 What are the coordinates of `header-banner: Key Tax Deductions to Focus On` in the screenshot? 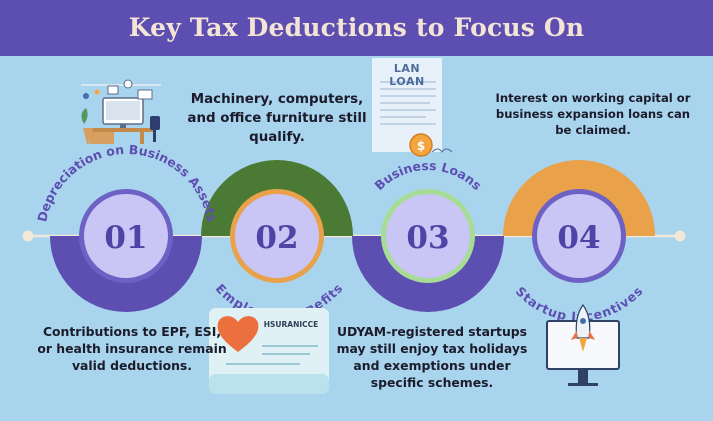 It's located at (356, 28).